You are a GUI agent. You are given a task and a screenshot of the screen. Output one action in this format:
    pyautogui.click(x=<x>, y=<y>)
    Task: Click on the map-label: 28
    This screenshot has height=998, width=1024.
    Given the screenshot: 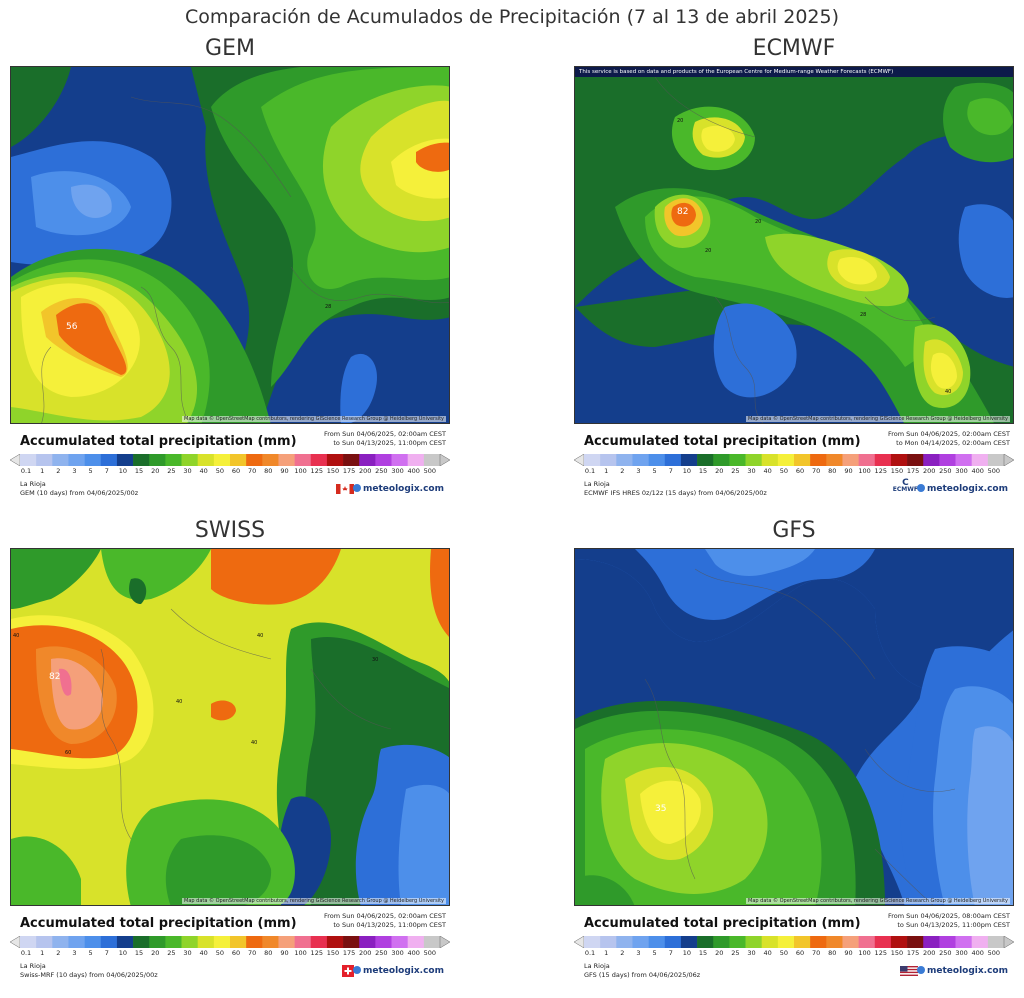 What is the action you would take?
    pyautogui.click(x=863, y=315)
    